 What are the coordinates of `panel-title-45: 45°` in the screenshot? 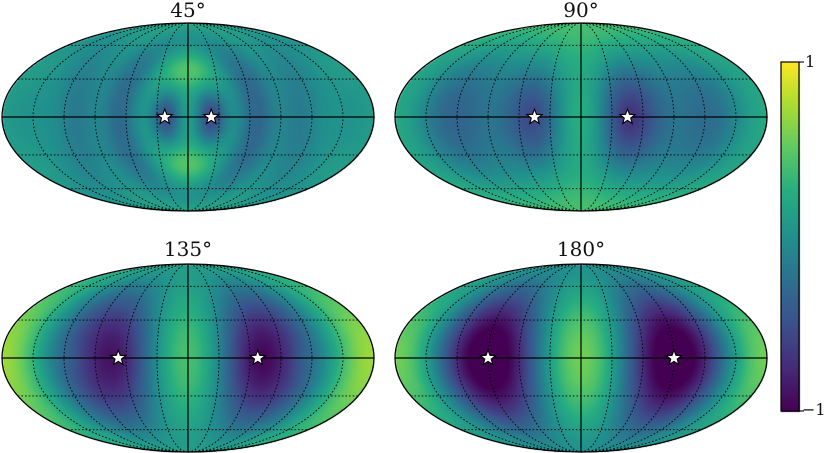 It's located at (188, 11).